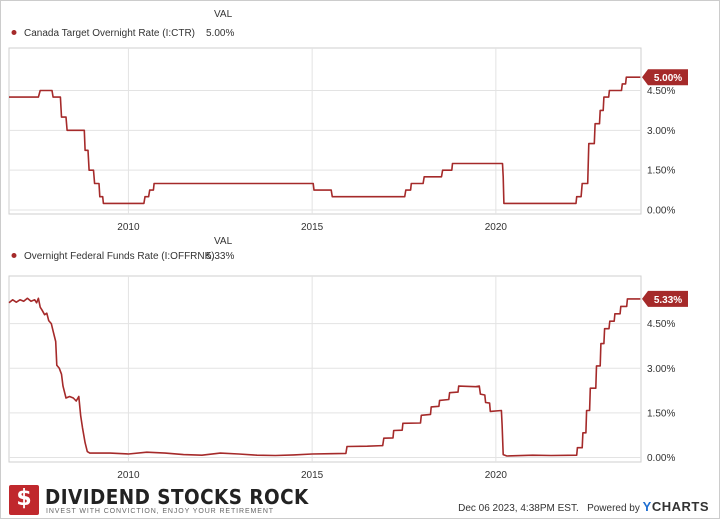 Image resolution: width=720 pixels, height=519 pixels. Describe the element at coordinates (668, 78) in the screenshot. I see `last-value-label: 5.00%` at that location.